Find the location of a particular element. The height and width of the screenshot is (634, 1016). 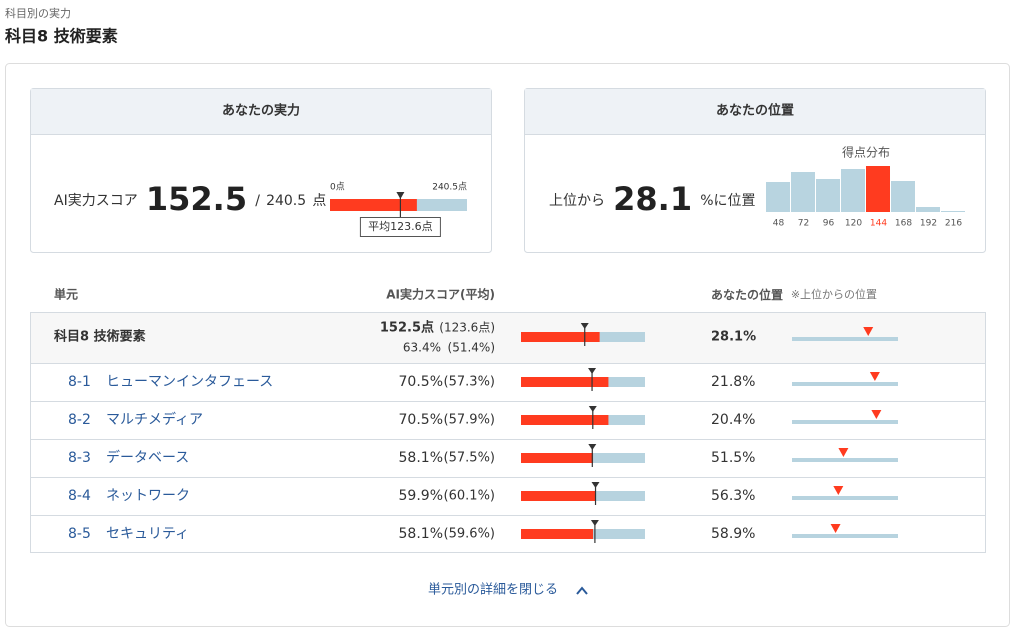

toggle-details: 単元別の詳細を閉じる is located at coordinates (508, 590).